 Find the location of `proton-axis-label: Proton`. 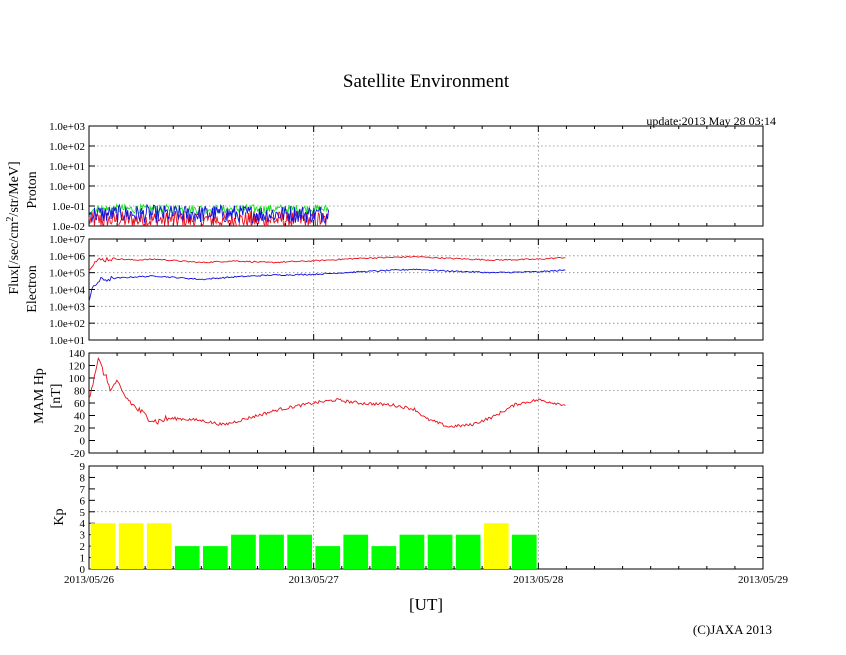

proton-axis-label: Proton is located at coordinates (32, 189).